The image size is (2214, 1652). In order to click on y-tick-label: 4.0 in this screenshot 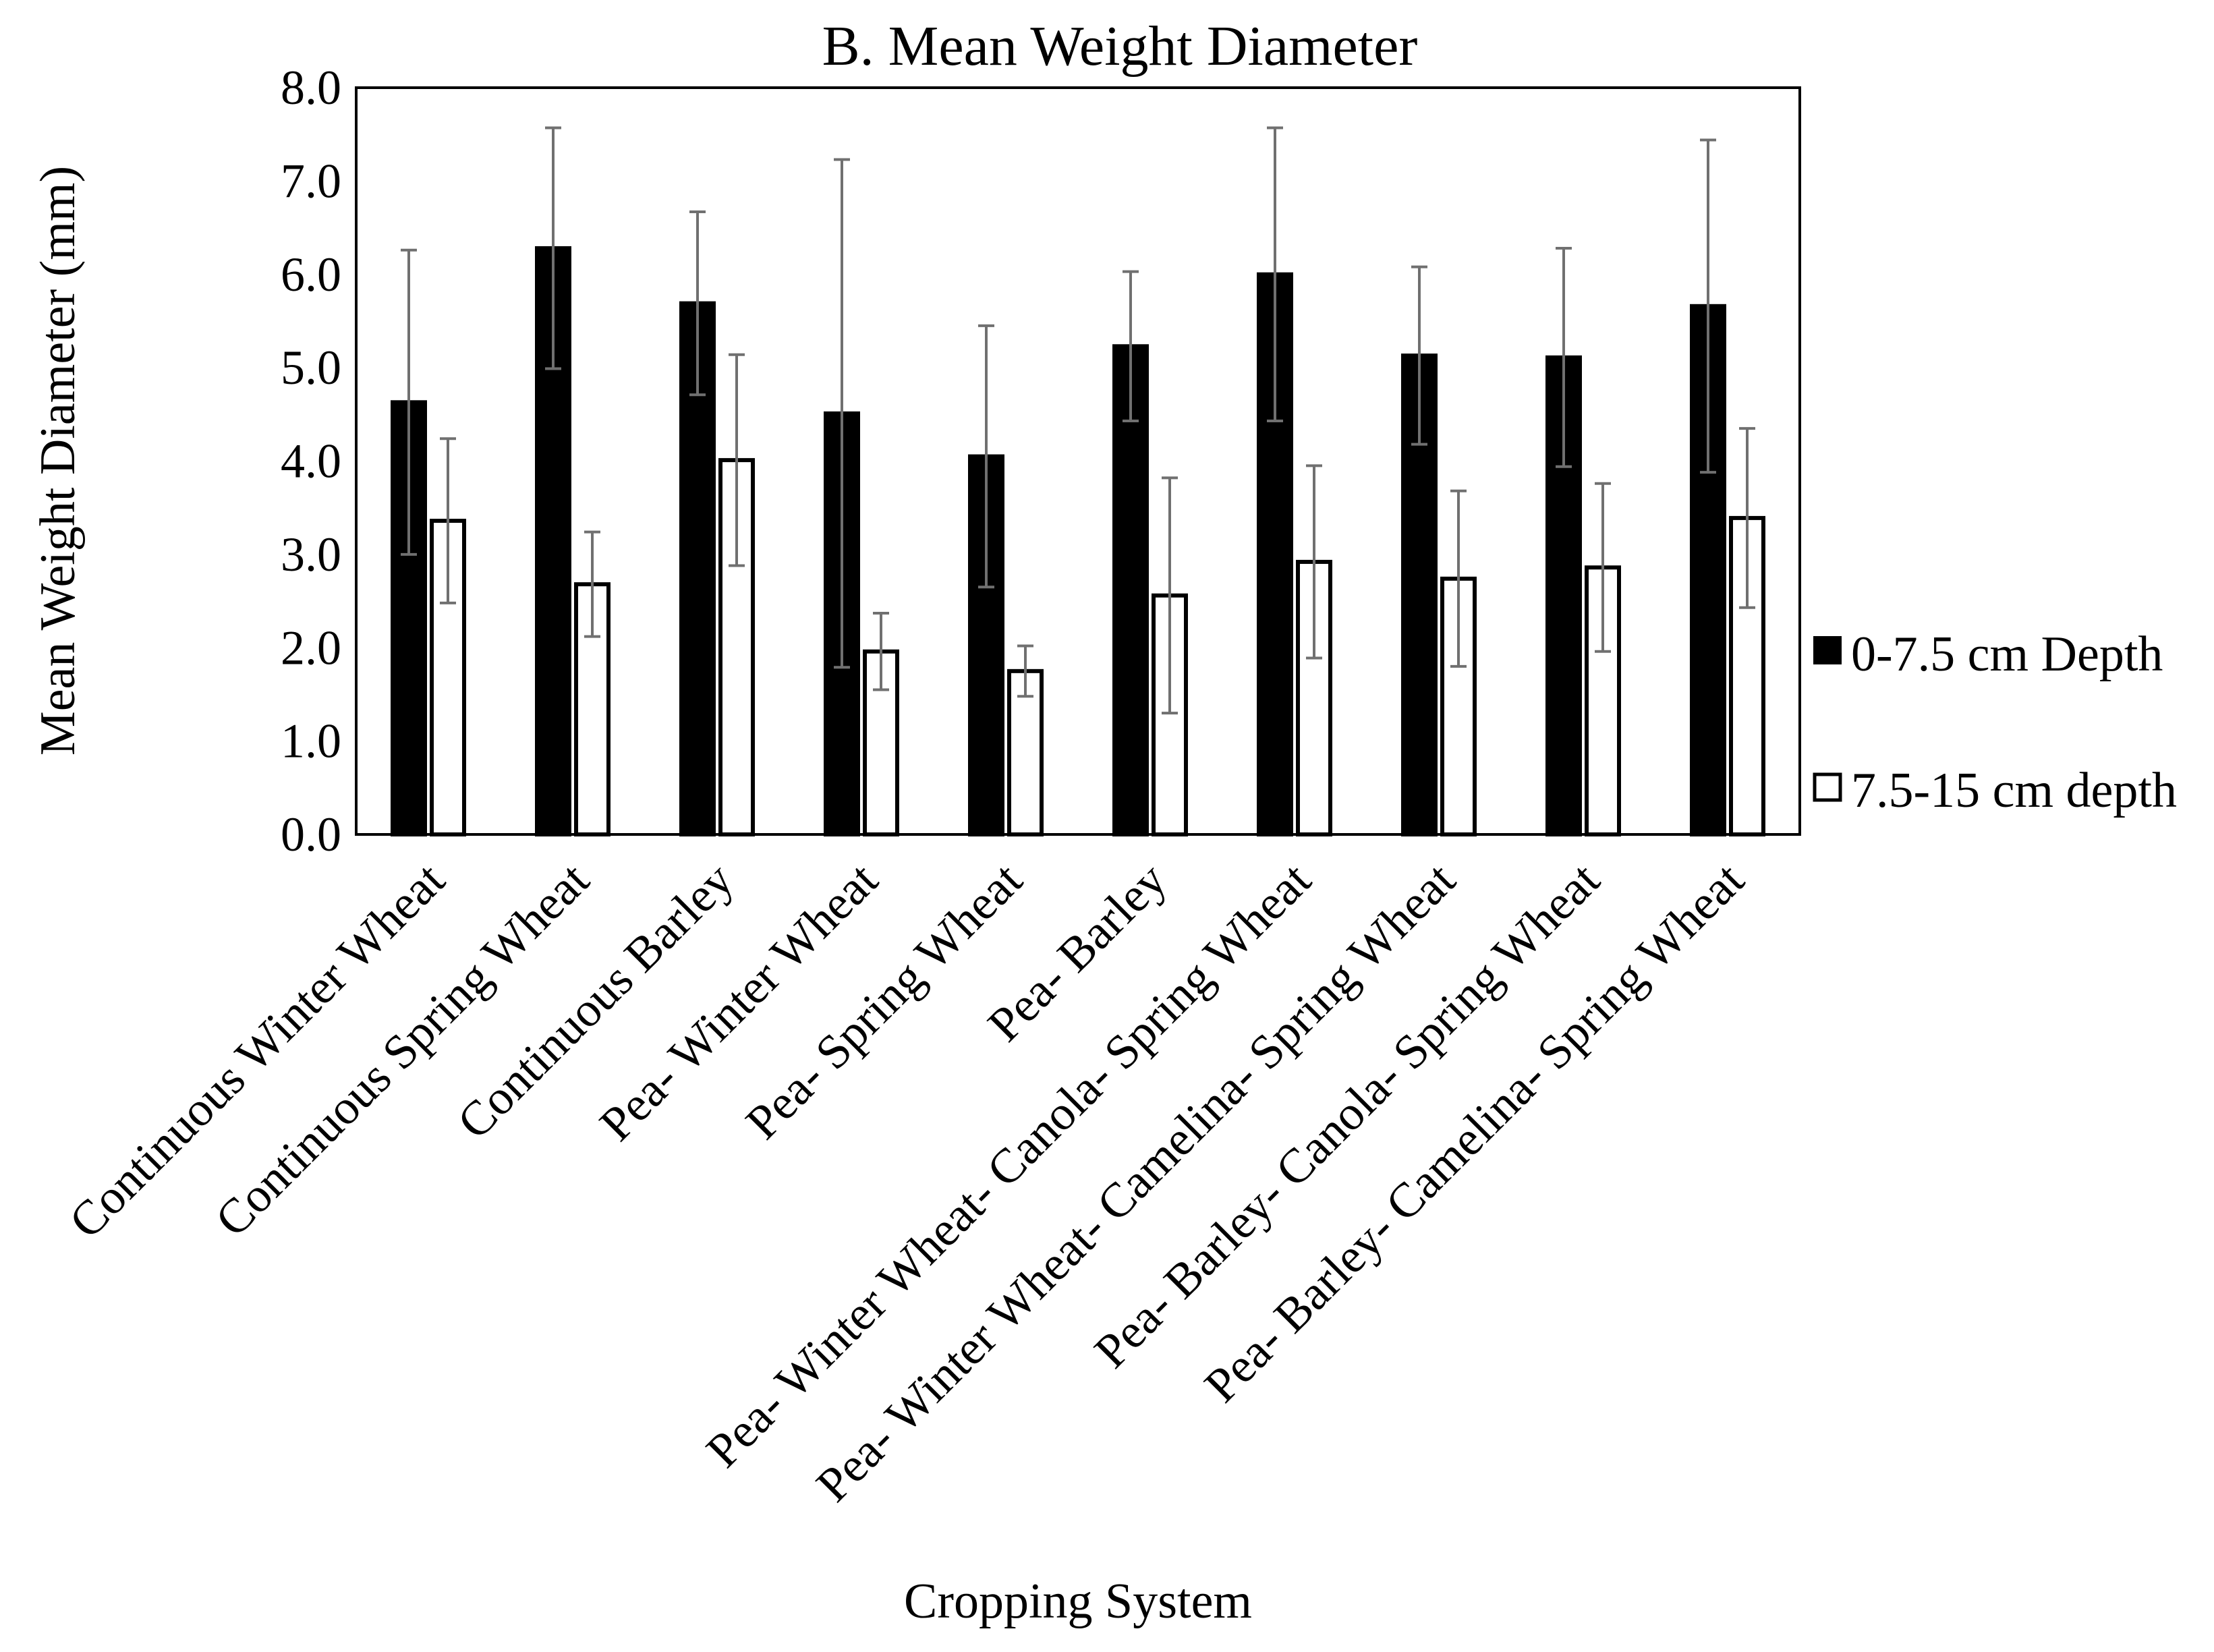, I will do `click(311, 461)`.